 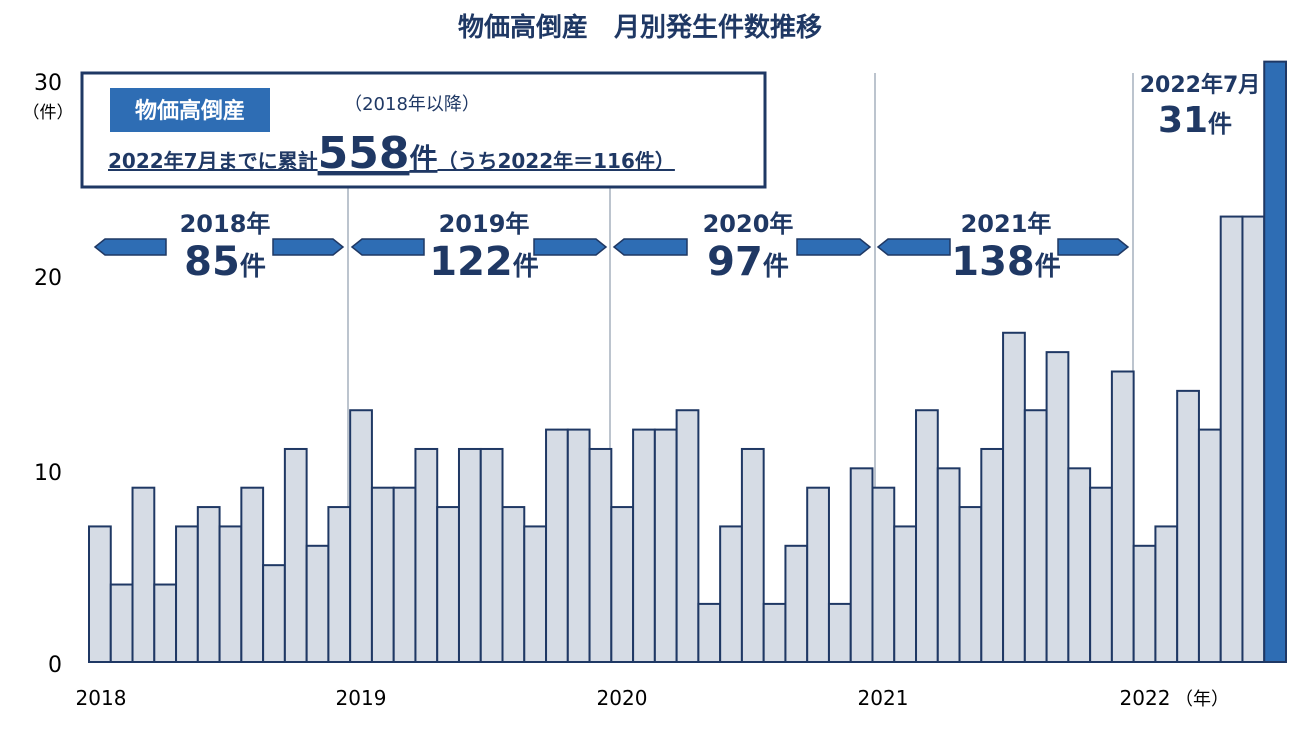 I want to click on year-total-2020: 2020年 97件, so click(x=742, y=247).